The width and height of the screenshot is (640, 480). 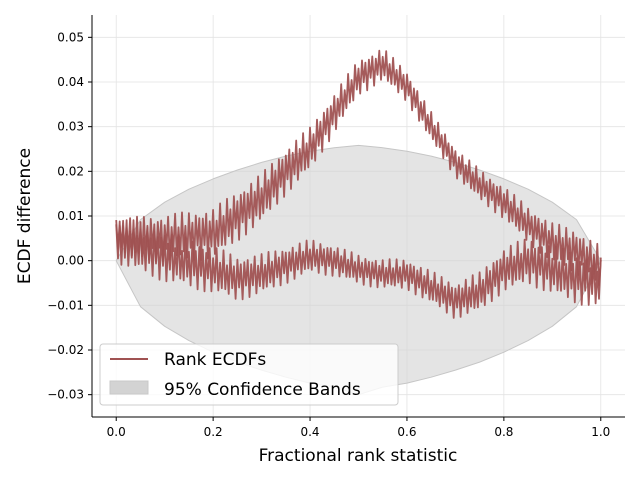 I want to click on x-tick-label: 0.2, so click(x=213, y=432).